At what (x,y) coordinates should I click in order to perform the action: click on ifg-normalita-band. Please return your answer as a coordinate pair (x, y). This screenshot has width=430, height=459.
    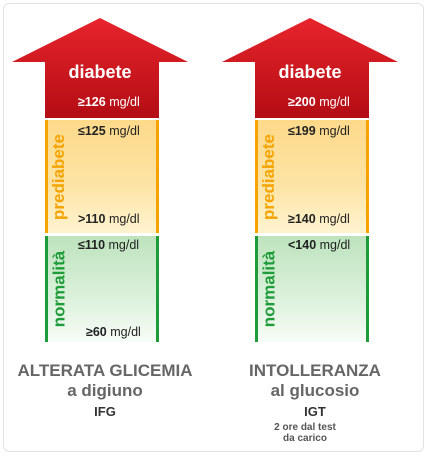
    Looking at the image, I should click on (102, 289).